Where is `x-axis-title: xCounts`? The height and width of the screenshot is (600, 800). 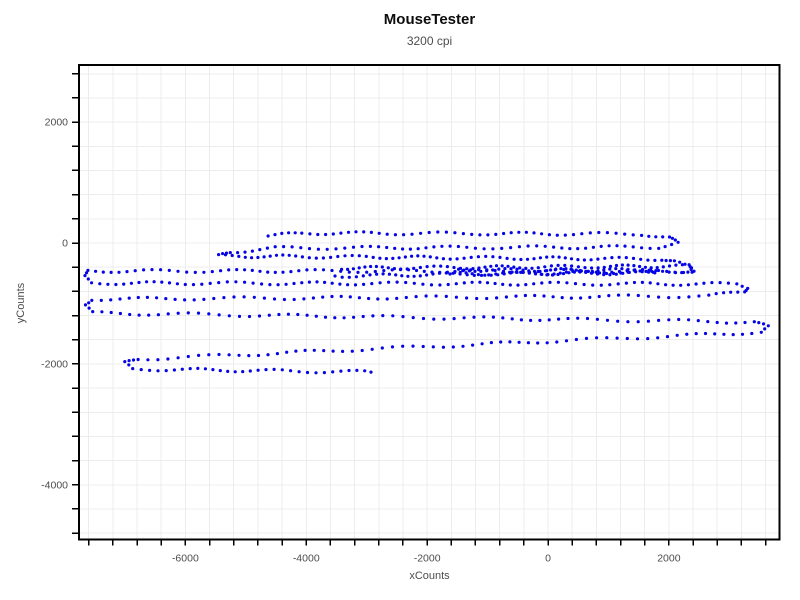
x-axis-title: xCounts is located at coordinates (429, 576).